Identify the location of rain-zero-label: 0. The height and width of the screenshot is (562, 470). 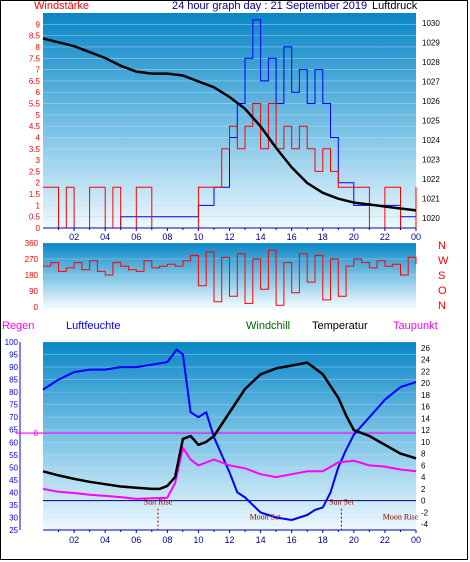
(36, 433).